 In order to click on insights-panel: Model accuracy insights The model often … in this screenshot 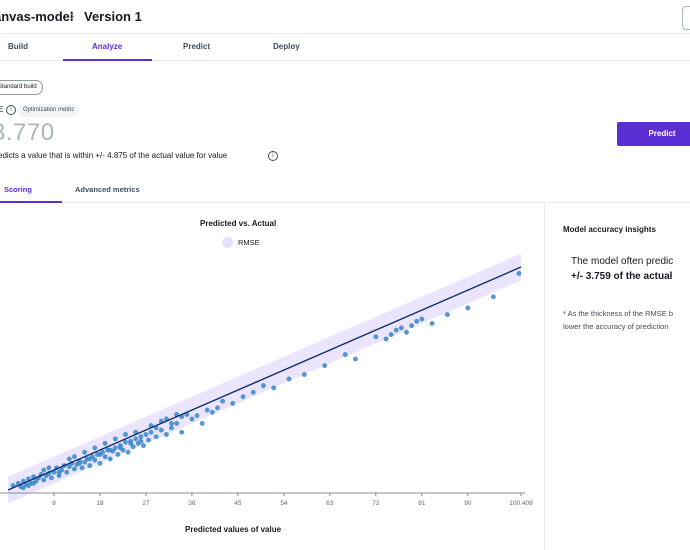, I will do `click(617, 376)`.